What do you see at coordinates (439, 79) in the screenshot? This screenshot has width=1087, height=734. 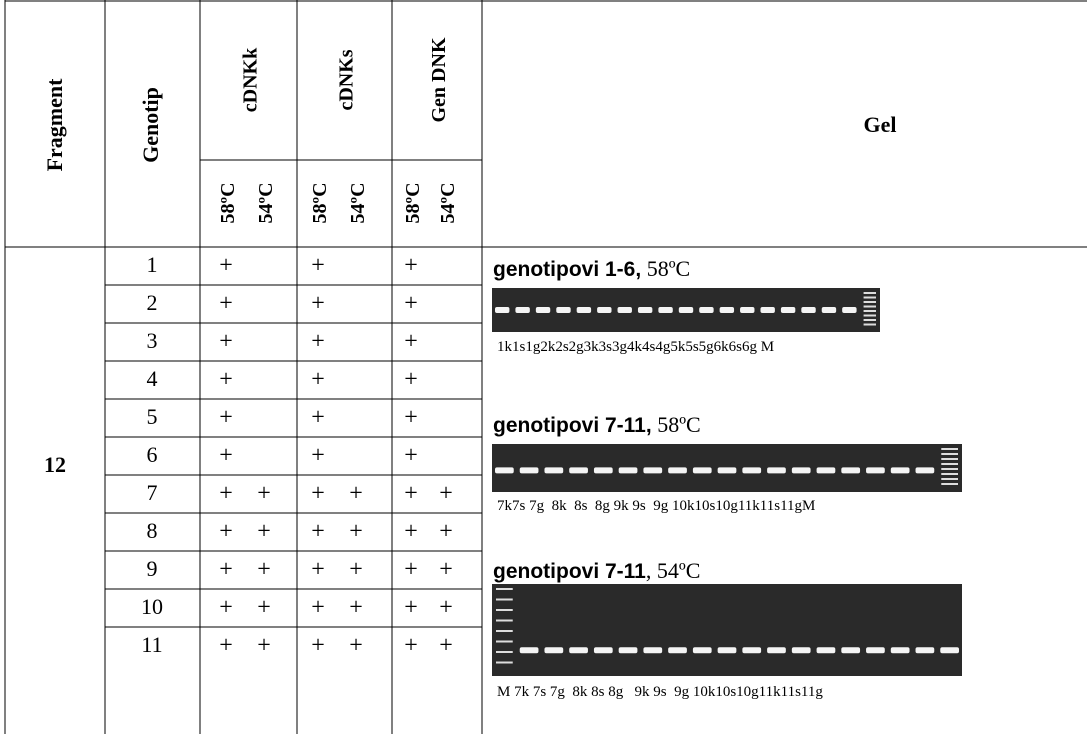 I see `header-group: Gen DNK` at bounding box center [439, 79].